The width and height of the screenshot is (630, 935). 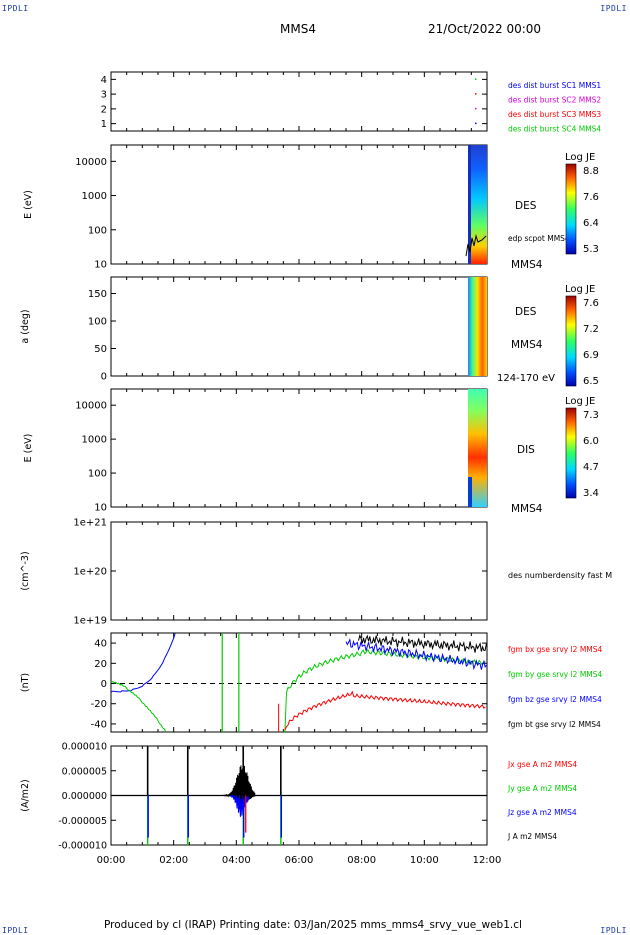 I want to click on legend-burst-1: des dist burst SC1 MMS1, so click(x=554, y=85).